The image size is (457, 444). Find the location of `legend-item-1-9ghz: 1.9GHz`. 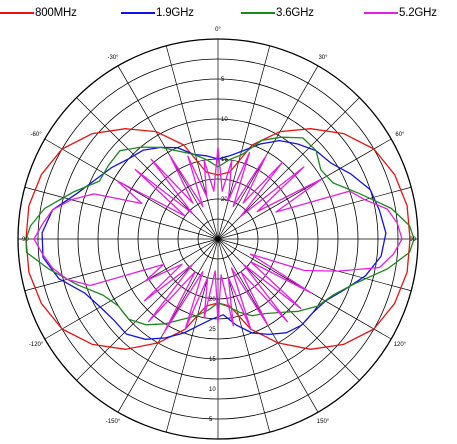

legend-item-1-9ghz: 1.9GHz is located at coordinates (157, 13).